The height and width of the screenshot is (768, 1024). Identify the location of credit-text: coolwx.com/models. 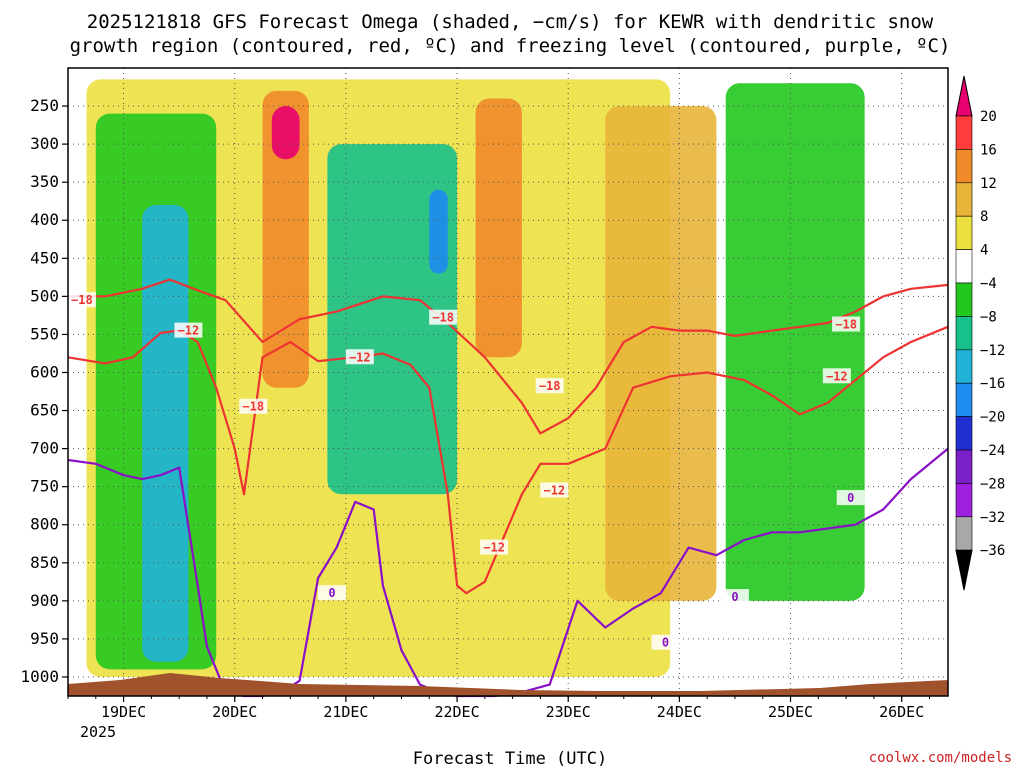
(940, 758).